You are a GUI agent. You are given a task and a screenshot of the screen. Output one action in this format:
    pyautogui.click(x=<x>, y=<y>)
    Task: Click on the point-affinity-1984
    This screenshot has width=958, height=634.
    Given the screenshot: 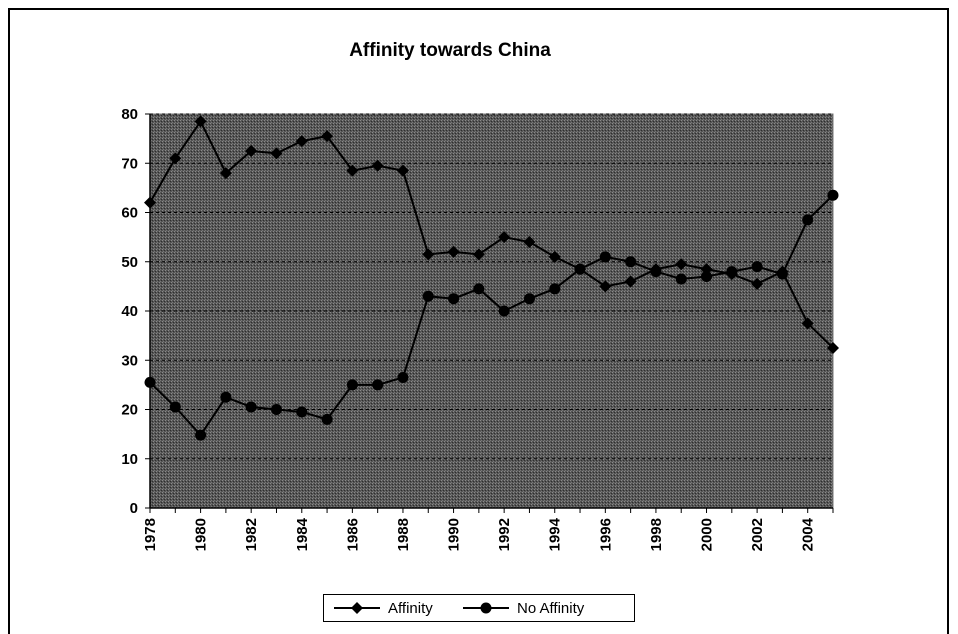 What is the action you would take?
    pyautogui.click(x=301, y=141)
    